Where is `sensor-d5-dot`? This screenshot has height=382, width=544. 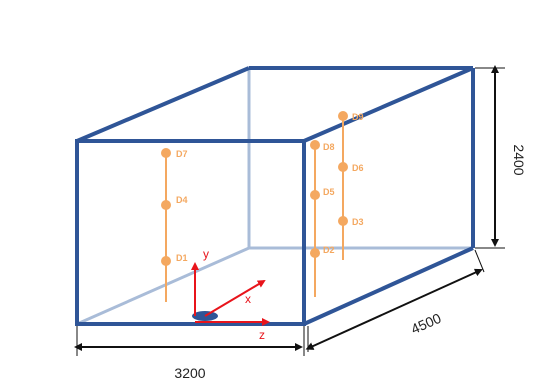
sensor-d5-dot is located at coordinates (315, 195).